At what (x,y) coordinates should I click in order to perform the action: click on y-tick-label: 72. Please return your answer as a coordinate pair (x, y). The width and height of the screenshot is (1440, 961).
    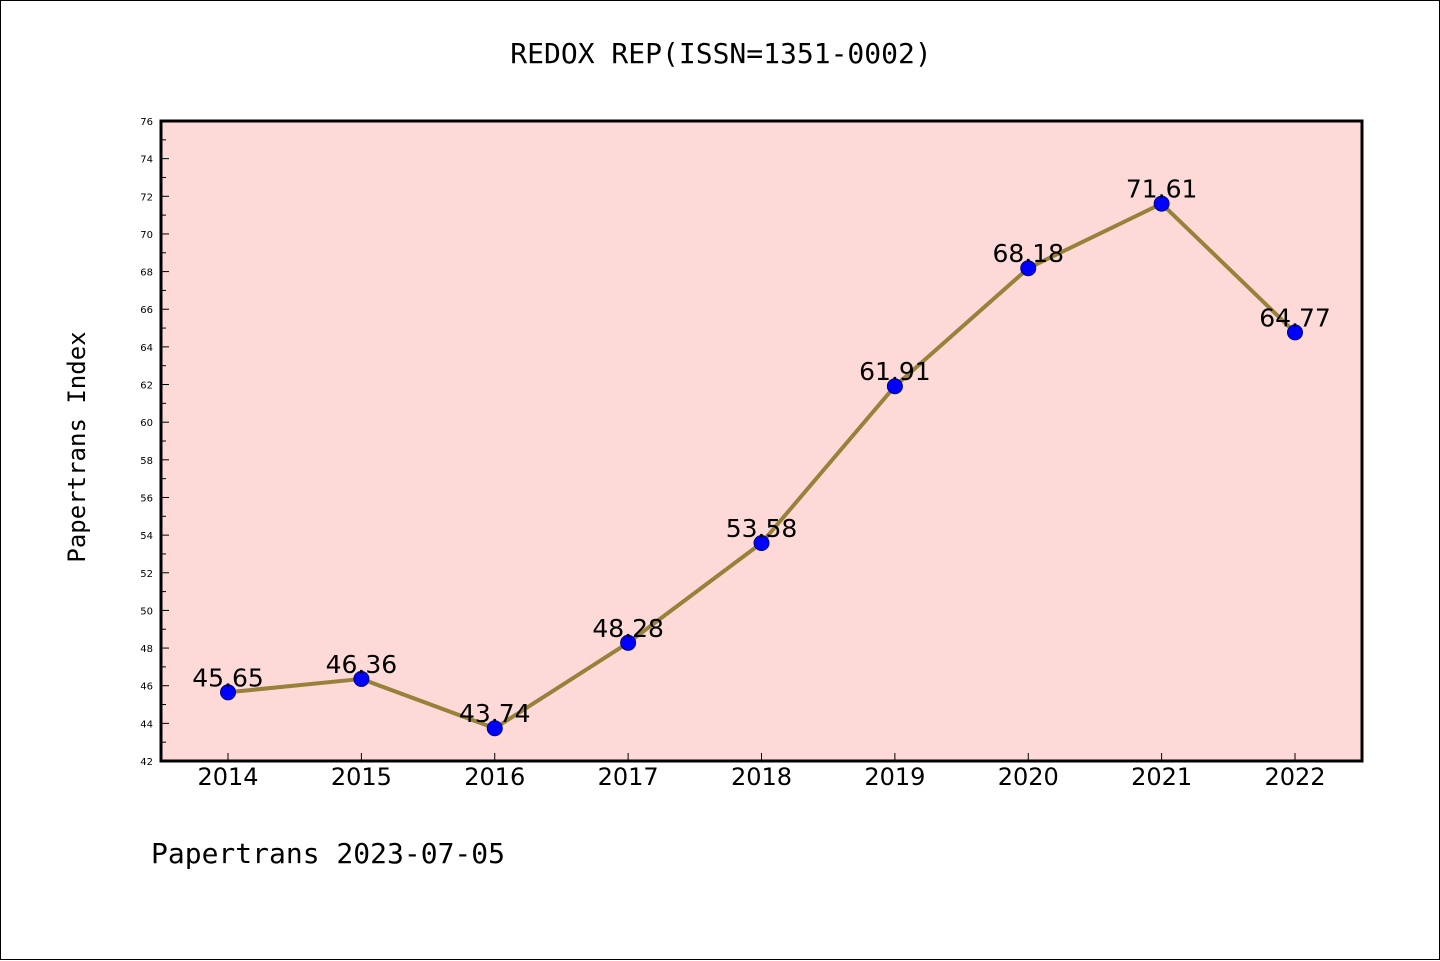
    Looking at the image, I should click on (146, 197).